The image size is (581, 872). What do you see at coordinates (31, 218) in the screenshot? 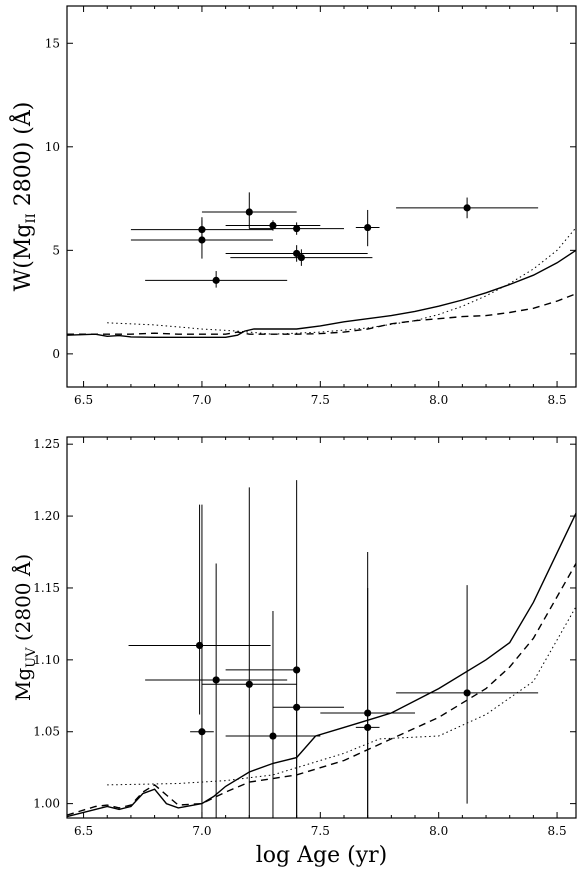
I see `y-axis-label-subscript: II` at bounding box center [31, 218].